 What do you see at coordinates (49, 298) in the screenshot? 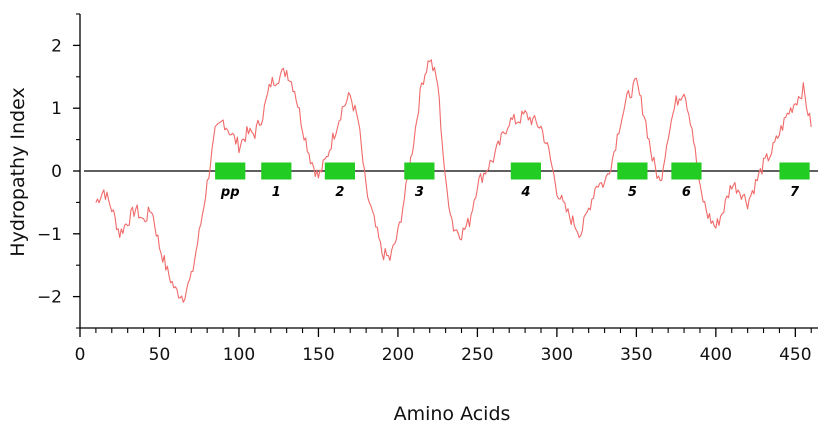
I see `y-tick-label: −2` at bounding box center [49, 298].